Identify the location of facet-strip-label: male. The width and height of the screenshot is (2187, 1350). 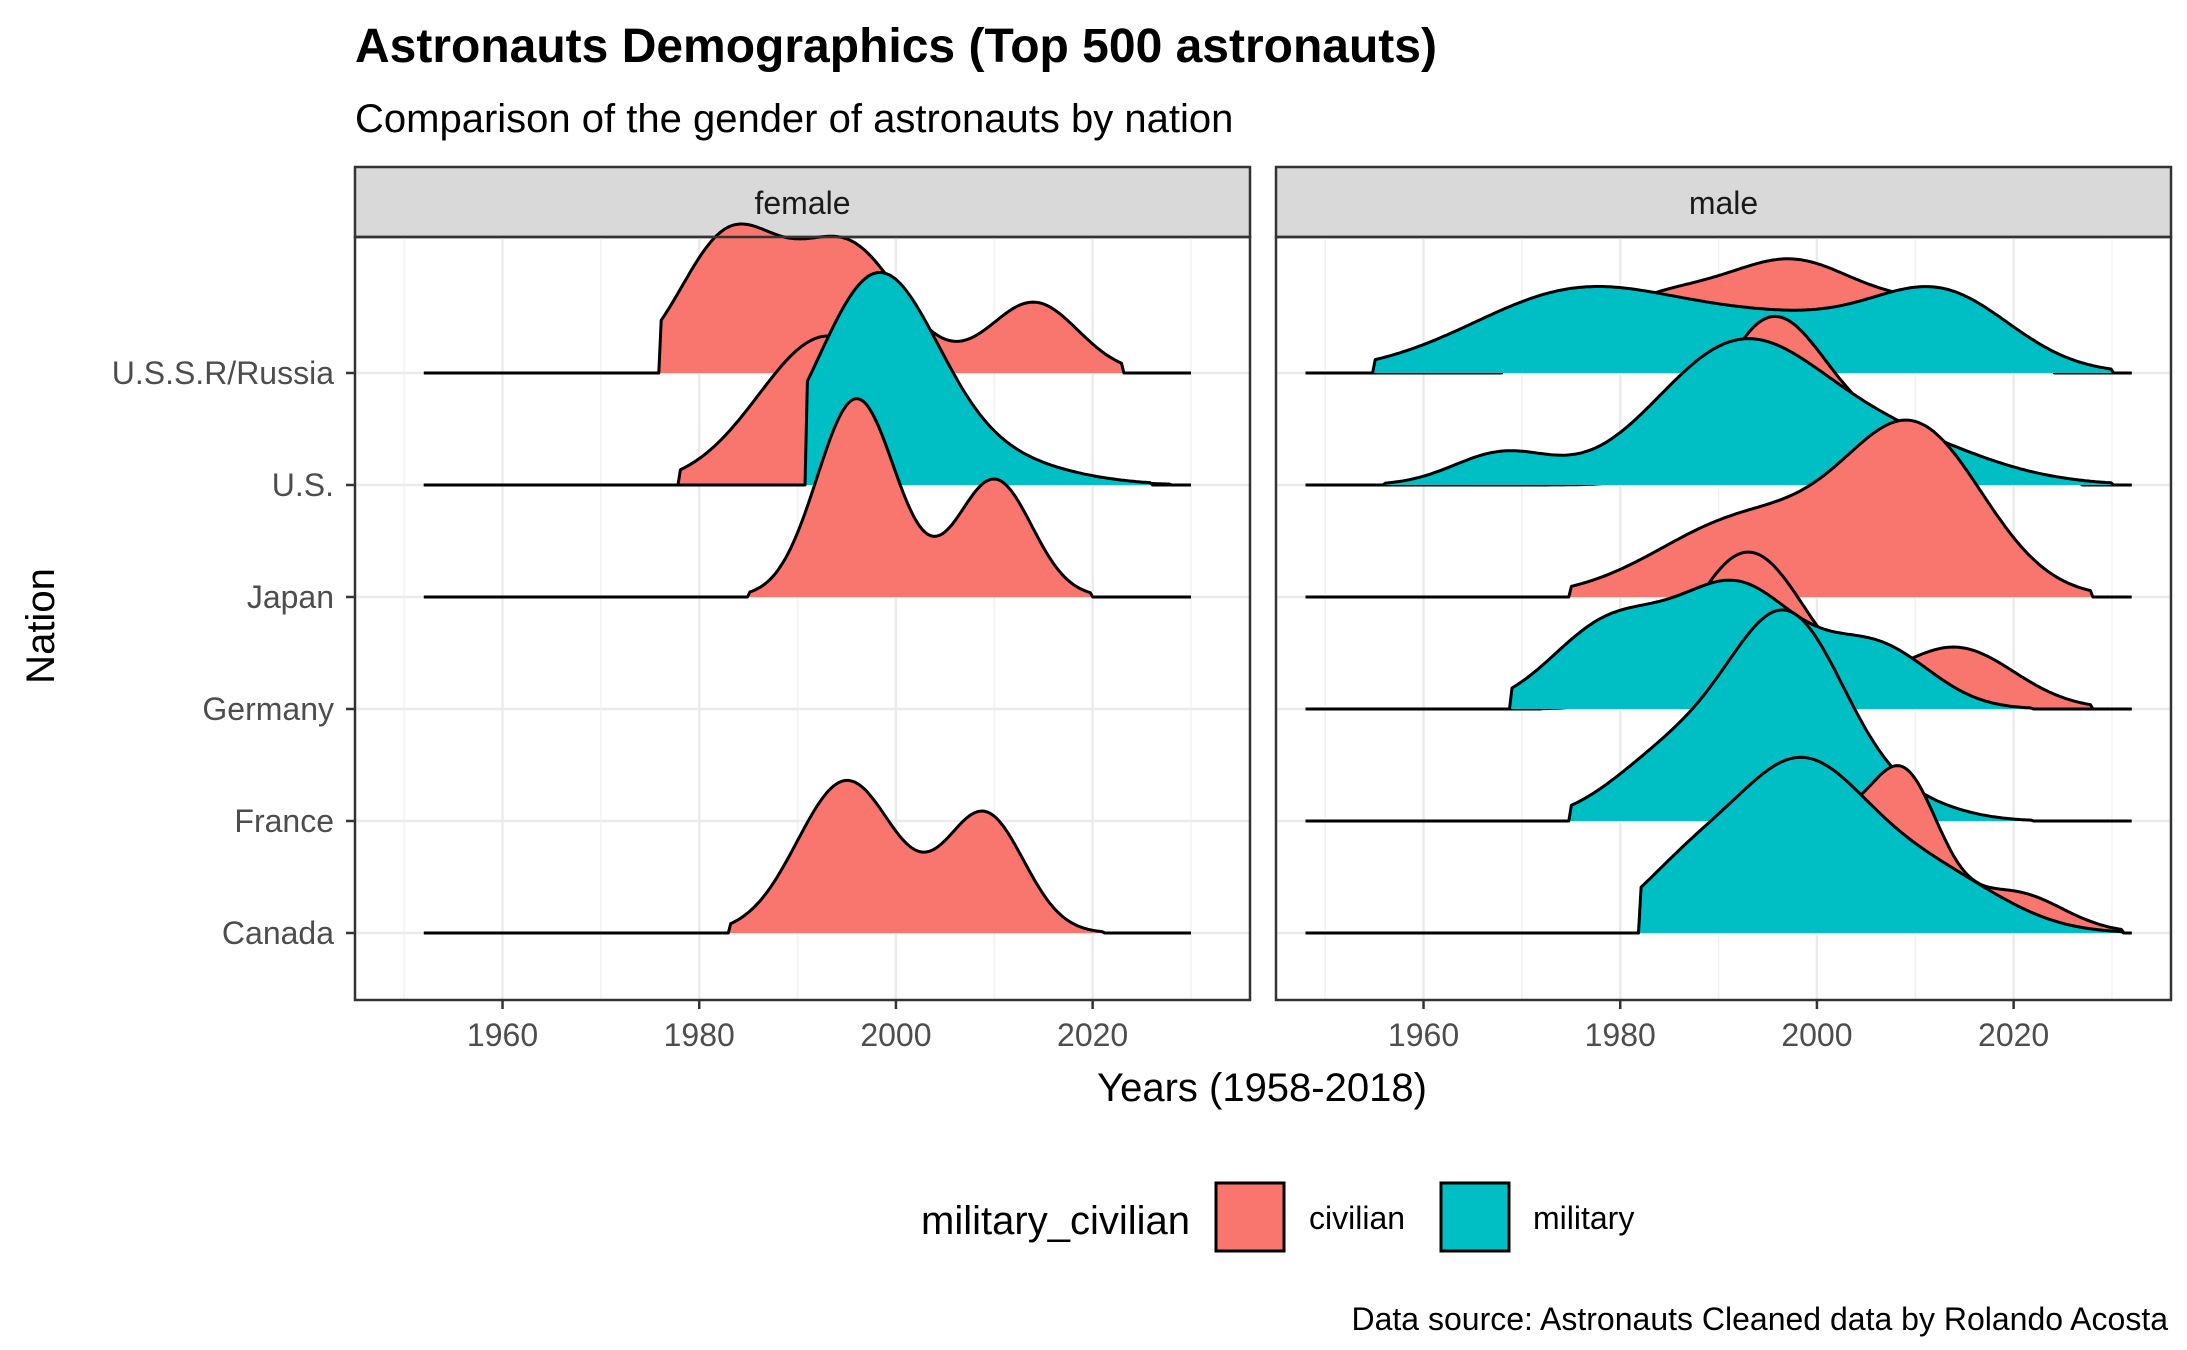
(1723, 203).